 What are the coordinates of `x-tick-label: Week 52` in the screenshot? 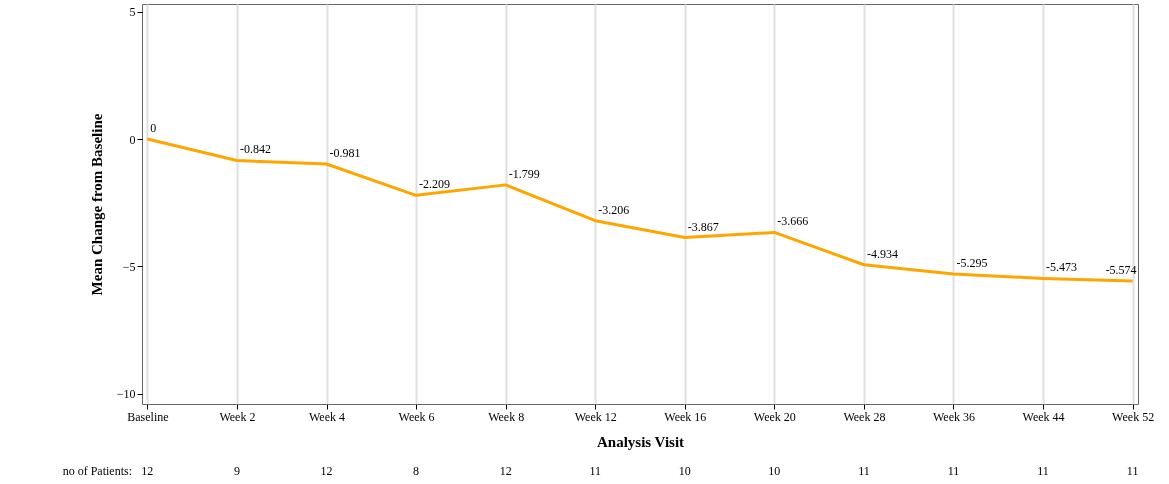 It's located at (1133, 416).